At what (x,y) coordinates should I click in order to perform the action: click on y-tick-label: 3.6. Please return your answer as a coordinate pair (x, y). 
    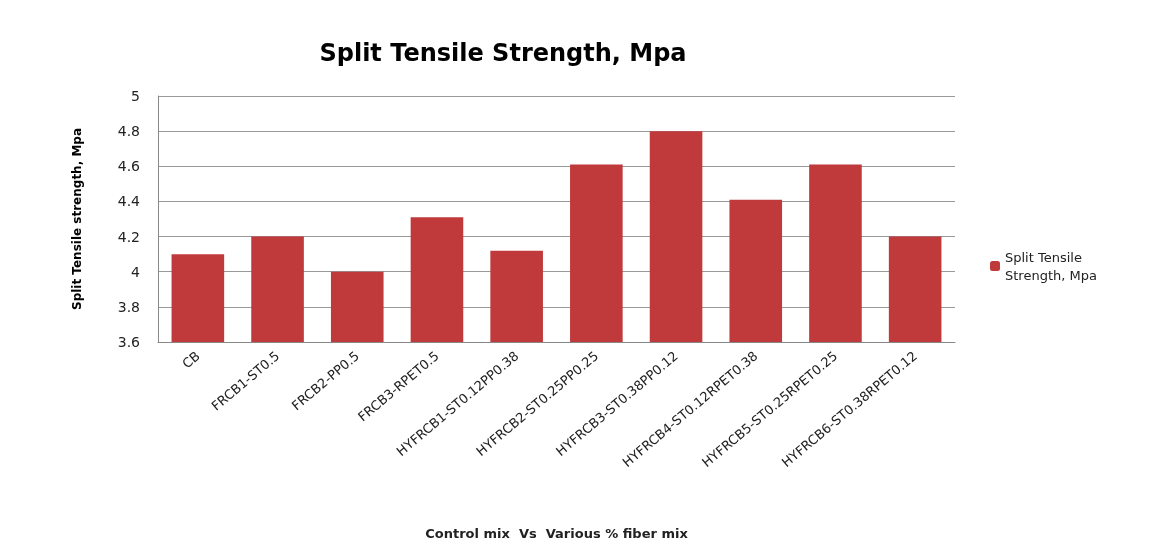
    Looking at the image, I should click on (129, 342).